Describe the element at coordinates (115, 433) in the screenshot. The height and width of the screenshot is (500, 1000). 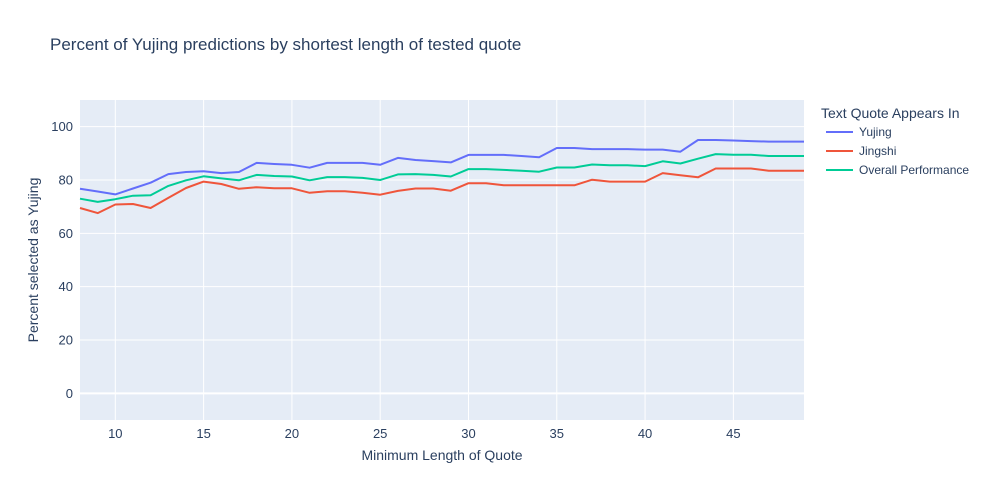
I see `x-tick-label: 10` at that location.